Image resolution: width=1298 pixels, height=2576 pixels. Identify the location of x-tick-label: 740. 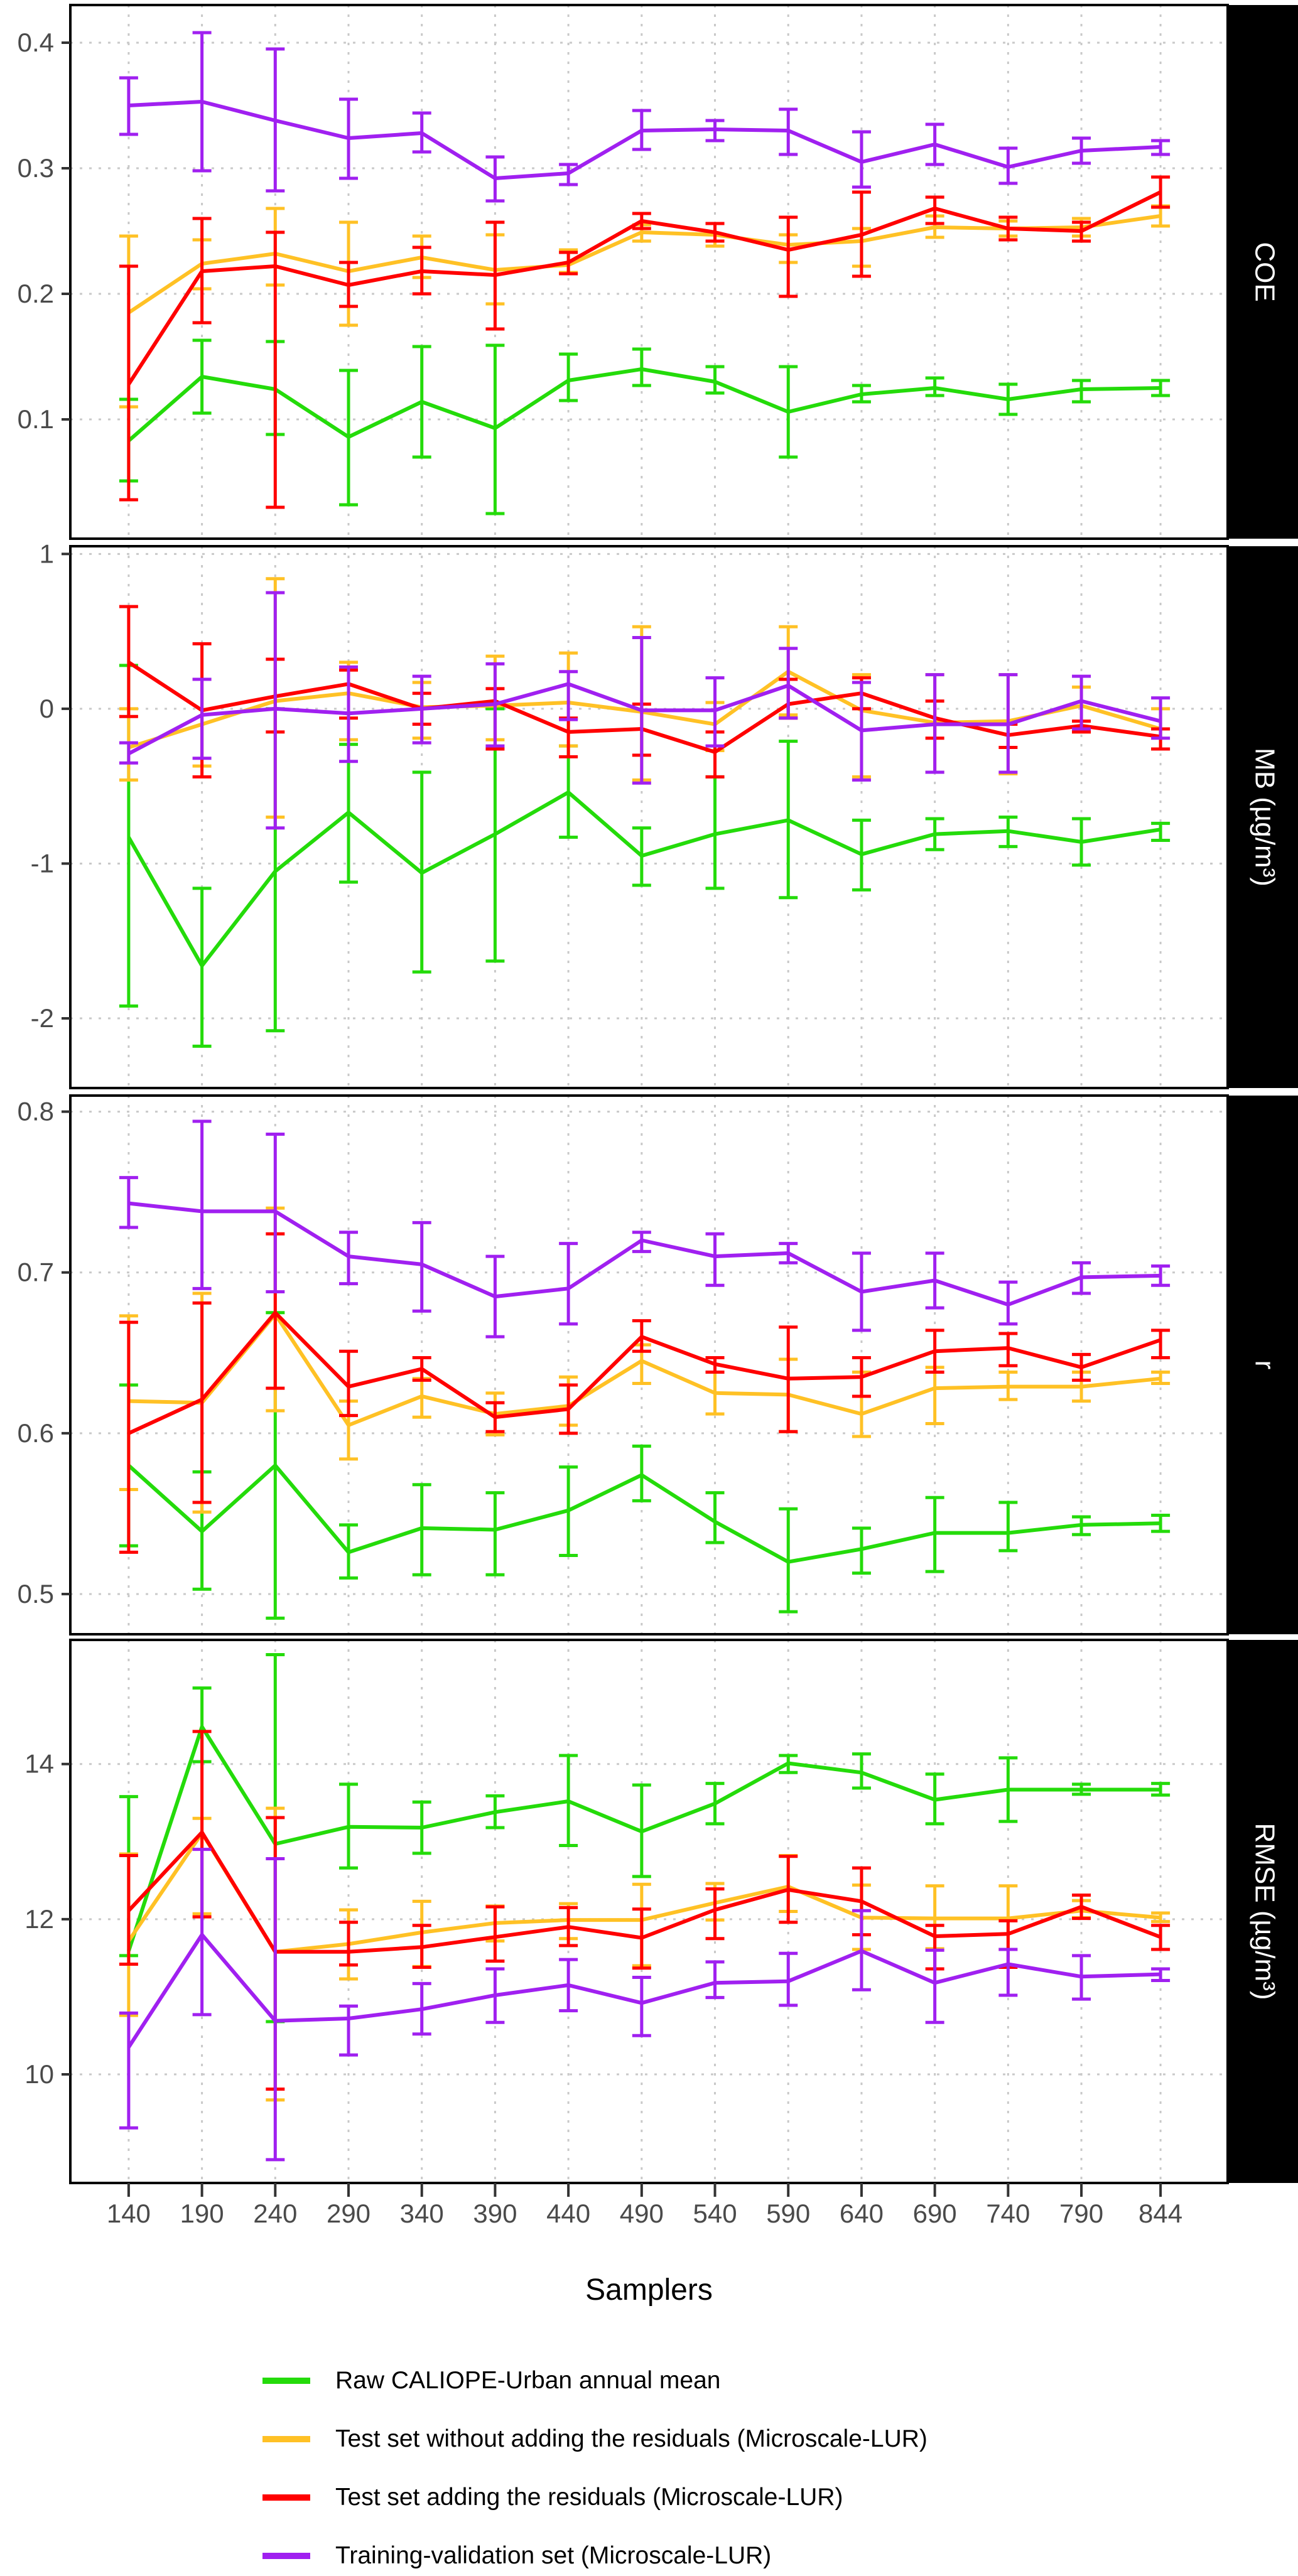
(1008, 2213).